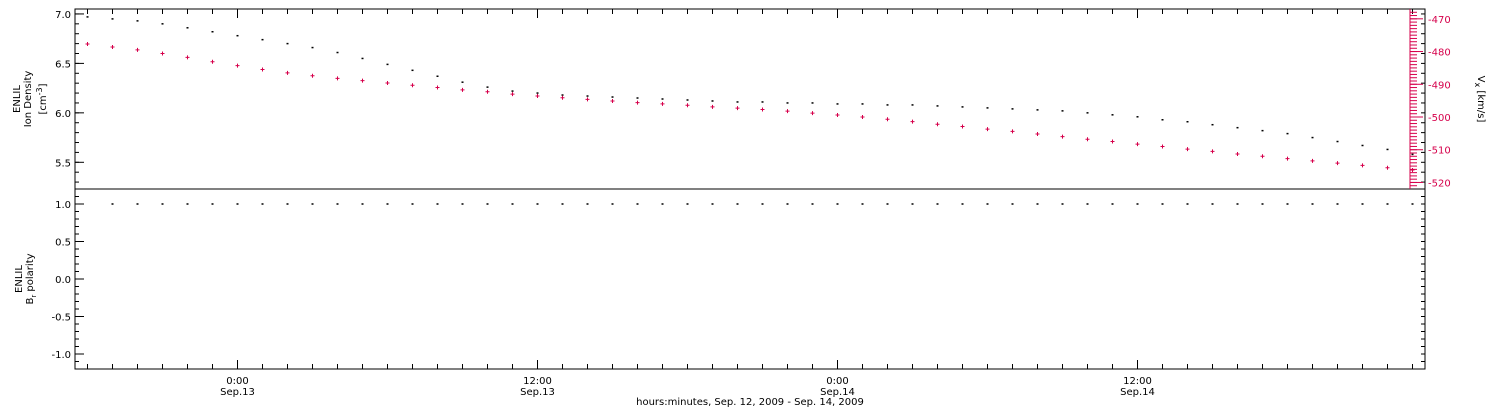 The image size is (1500, 410). Describe the element at coordinates (1439, 183) in the screenshot. I see `vx-tick-label: -520` at that location.